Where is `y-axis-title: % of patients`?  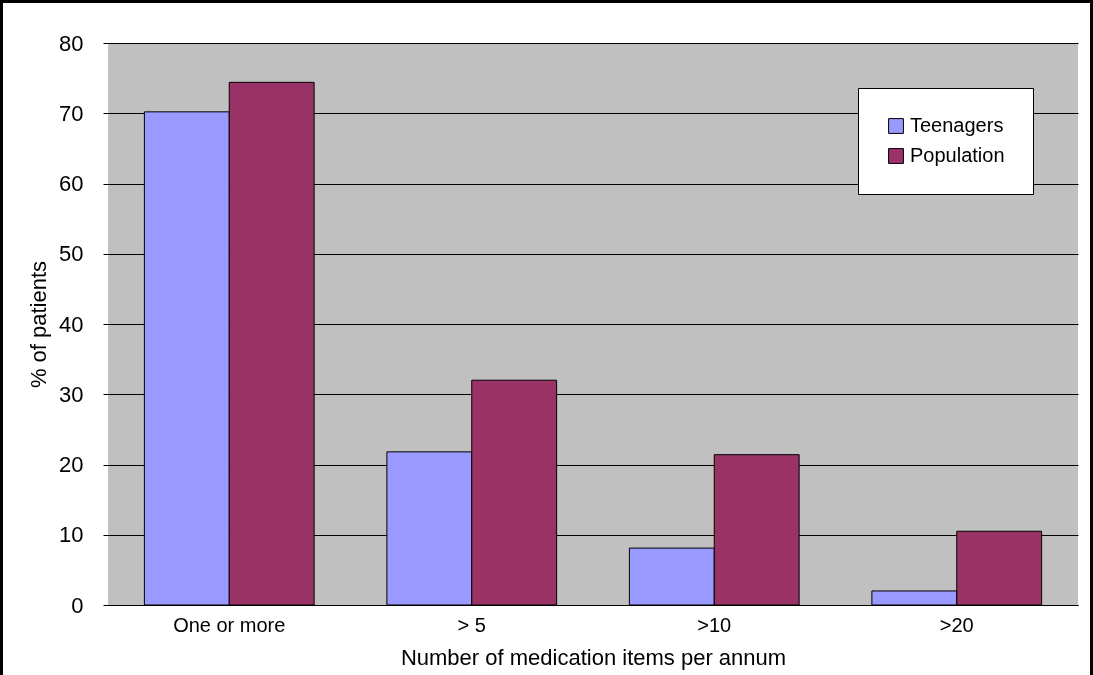 y-axis-title: % of patients is located at coordinates (39, 324).